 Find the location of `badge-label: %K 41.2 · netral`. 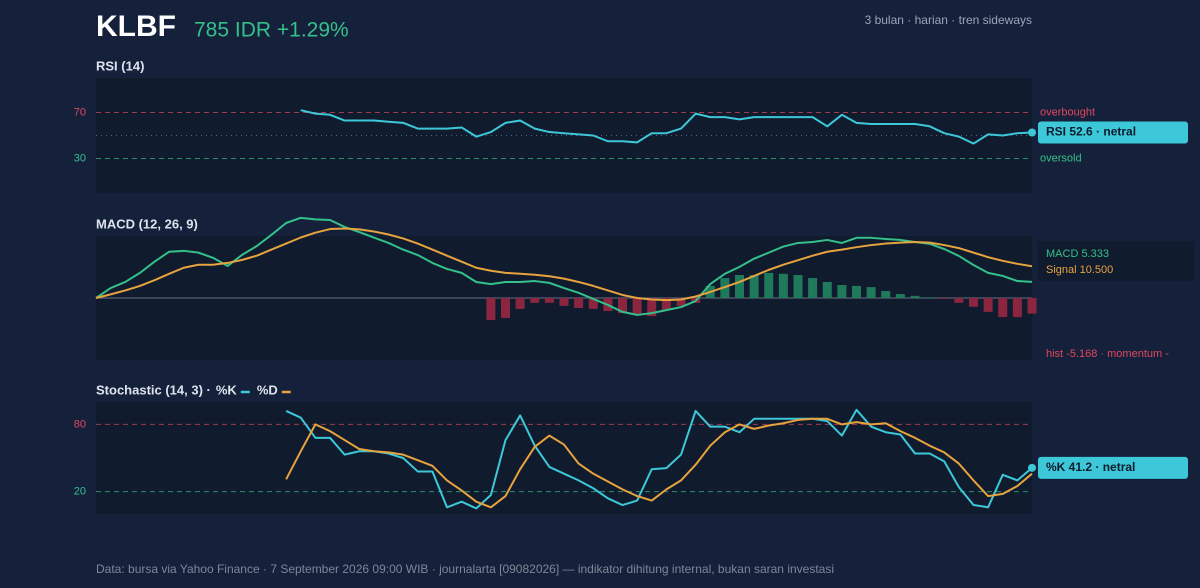

badge-label: %K 41.2 · netral is located at coordinates (1090, 467).